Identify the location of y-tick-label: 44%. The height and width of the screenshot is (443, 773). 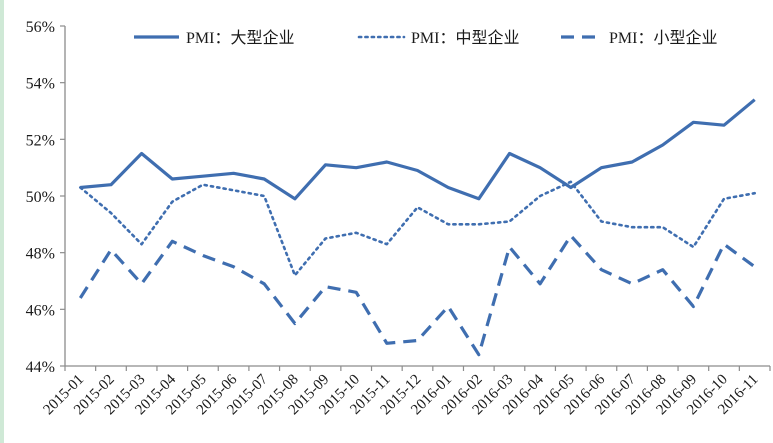
(40, 367).